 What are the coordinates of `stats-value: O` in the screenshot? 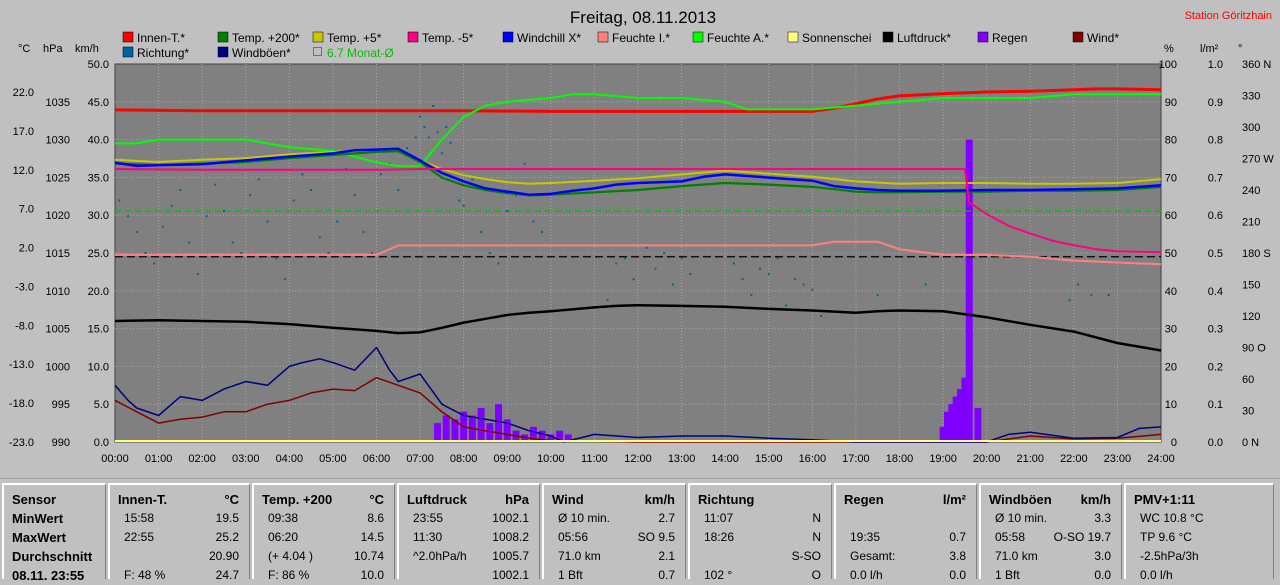 It's located at (816, 575).